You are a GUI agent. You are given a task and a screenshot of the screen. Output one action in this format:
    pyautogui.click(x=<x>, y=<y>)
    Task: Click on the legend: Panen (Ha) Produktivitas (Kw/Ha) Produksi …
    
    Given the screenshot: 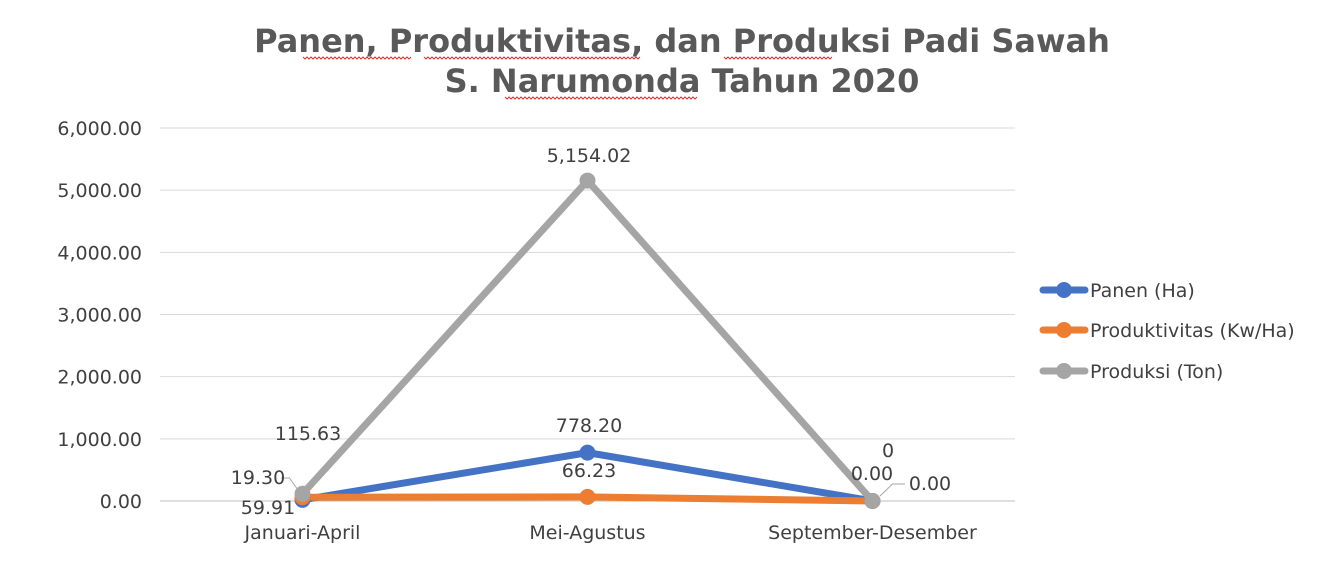 What is the action you would take?
    pyautogui.click(x=1167, y=331)
    